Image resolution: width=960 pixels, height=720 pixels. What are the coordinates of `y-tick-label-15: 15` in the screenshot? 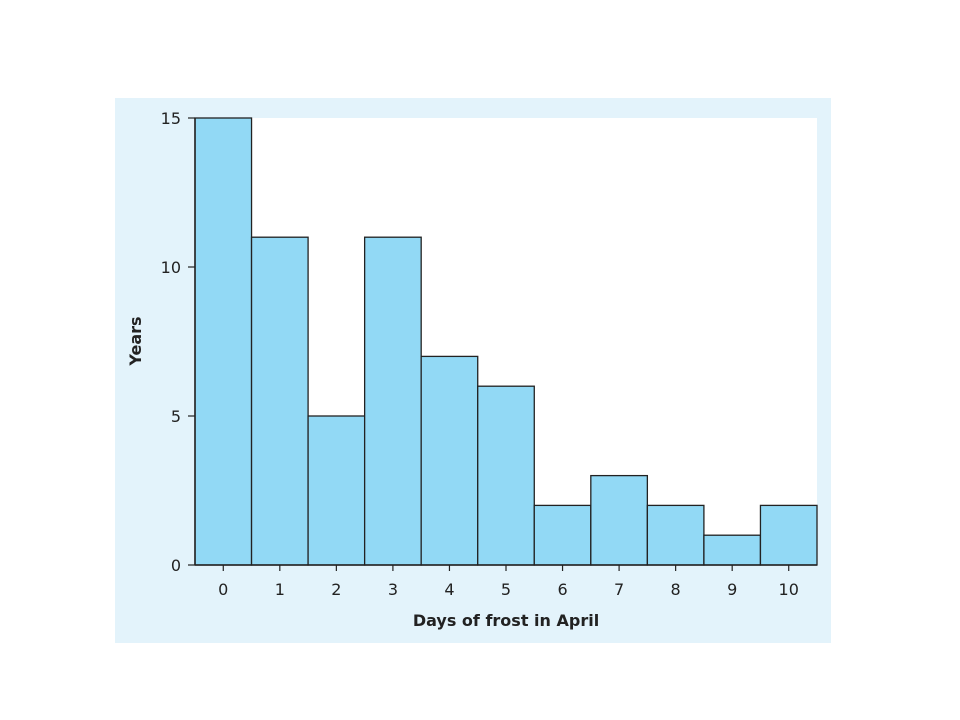 It's located at (171, 118).